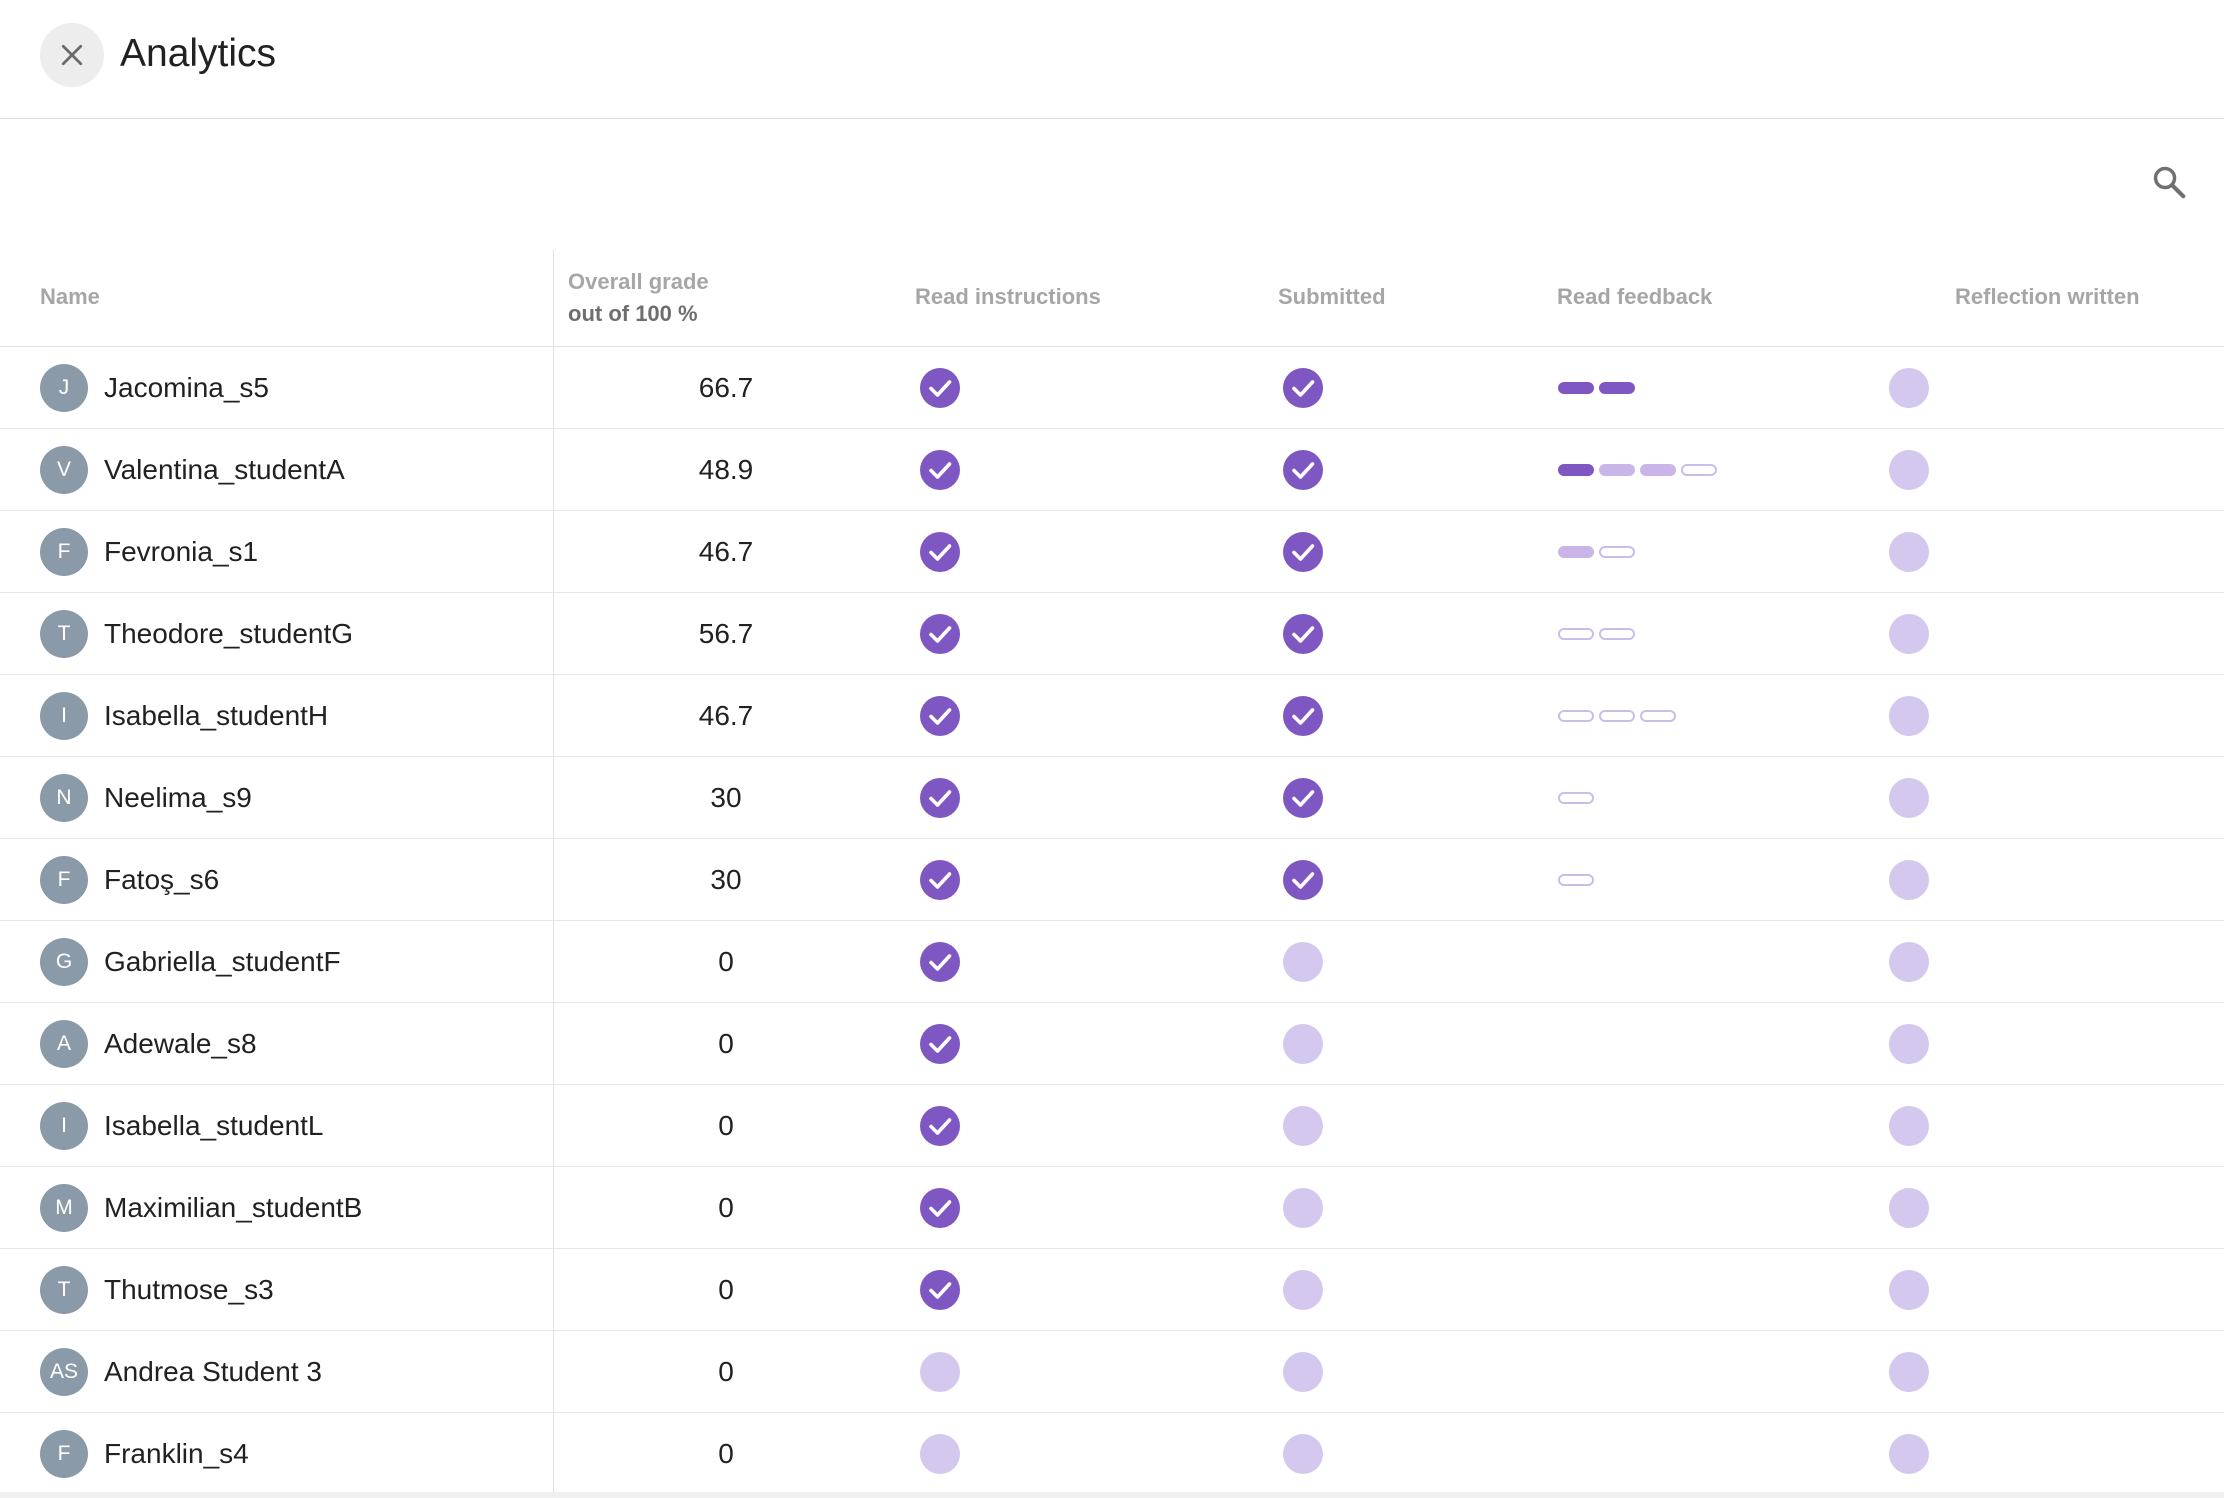 This screenshot has width=2224, height=1498. I want to click on column-header-read-feedback: Read feedback, so click(1635, 296).